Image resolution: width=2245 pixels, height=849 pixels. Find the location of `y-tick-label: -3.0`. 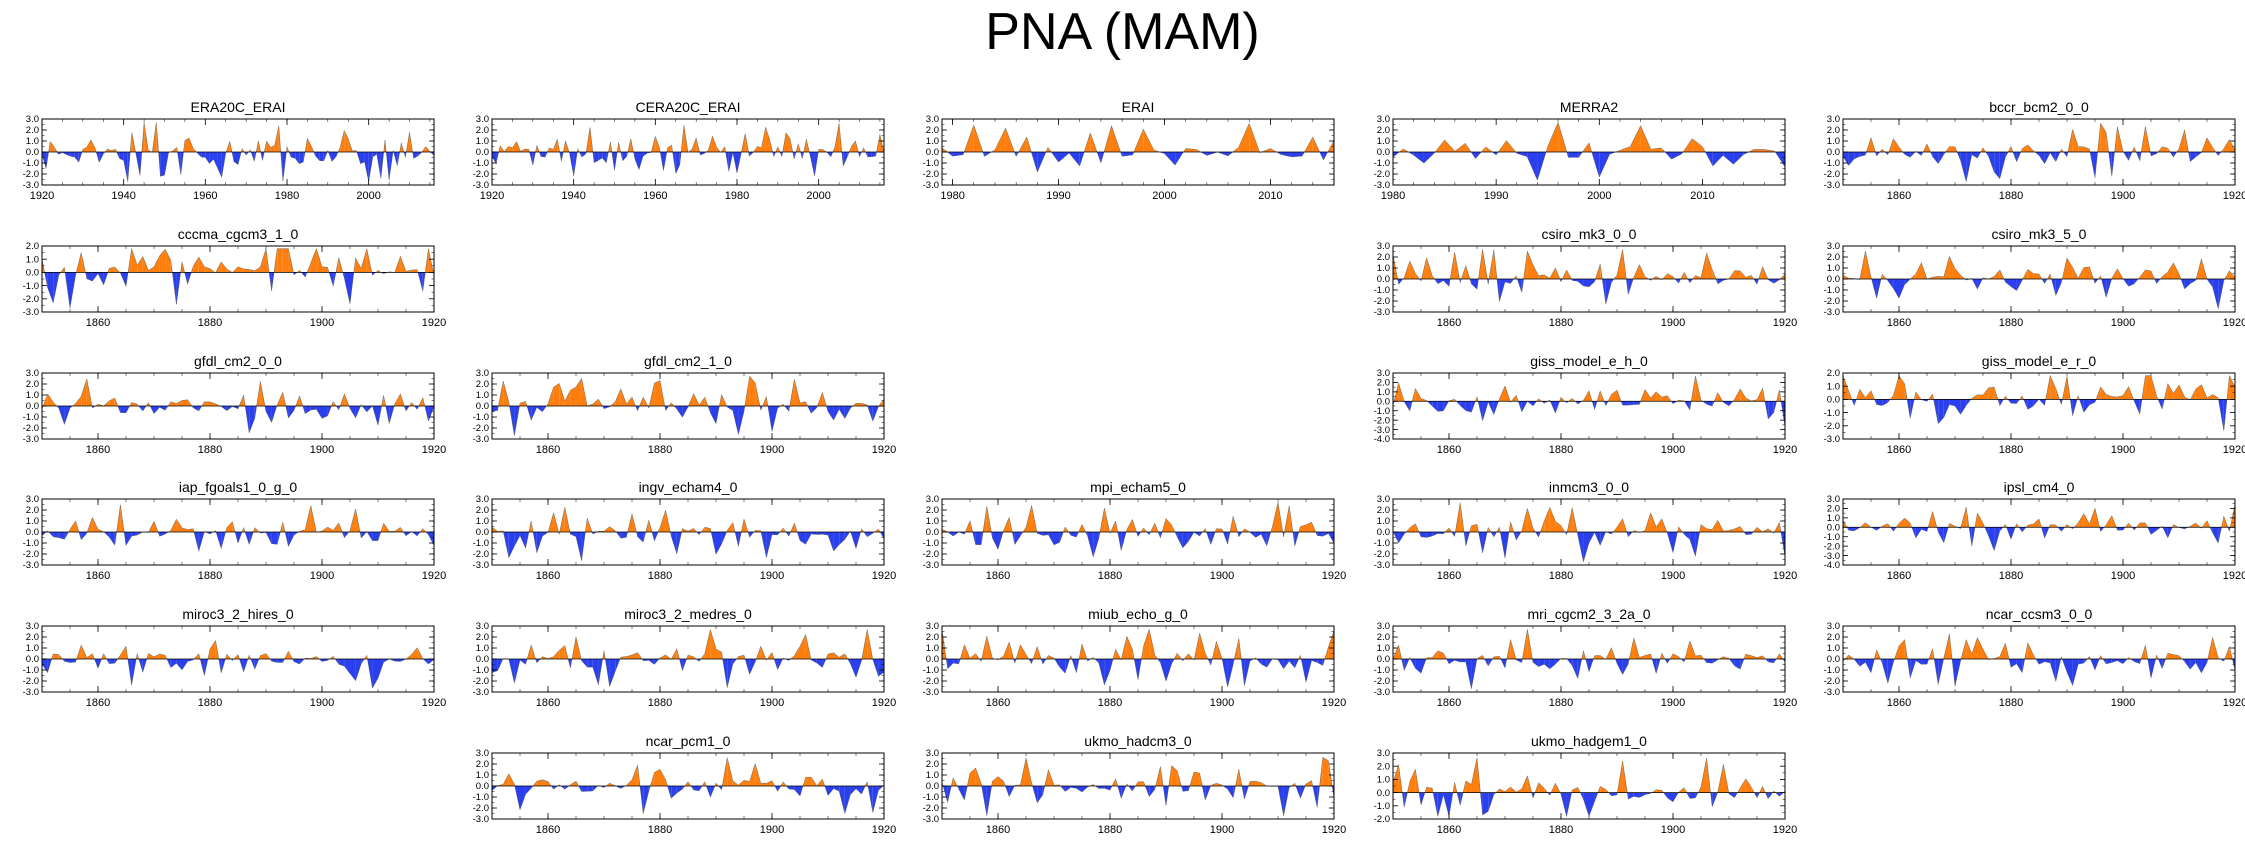

y-tick-label: -3.0 is located at coordinates (31, 565).